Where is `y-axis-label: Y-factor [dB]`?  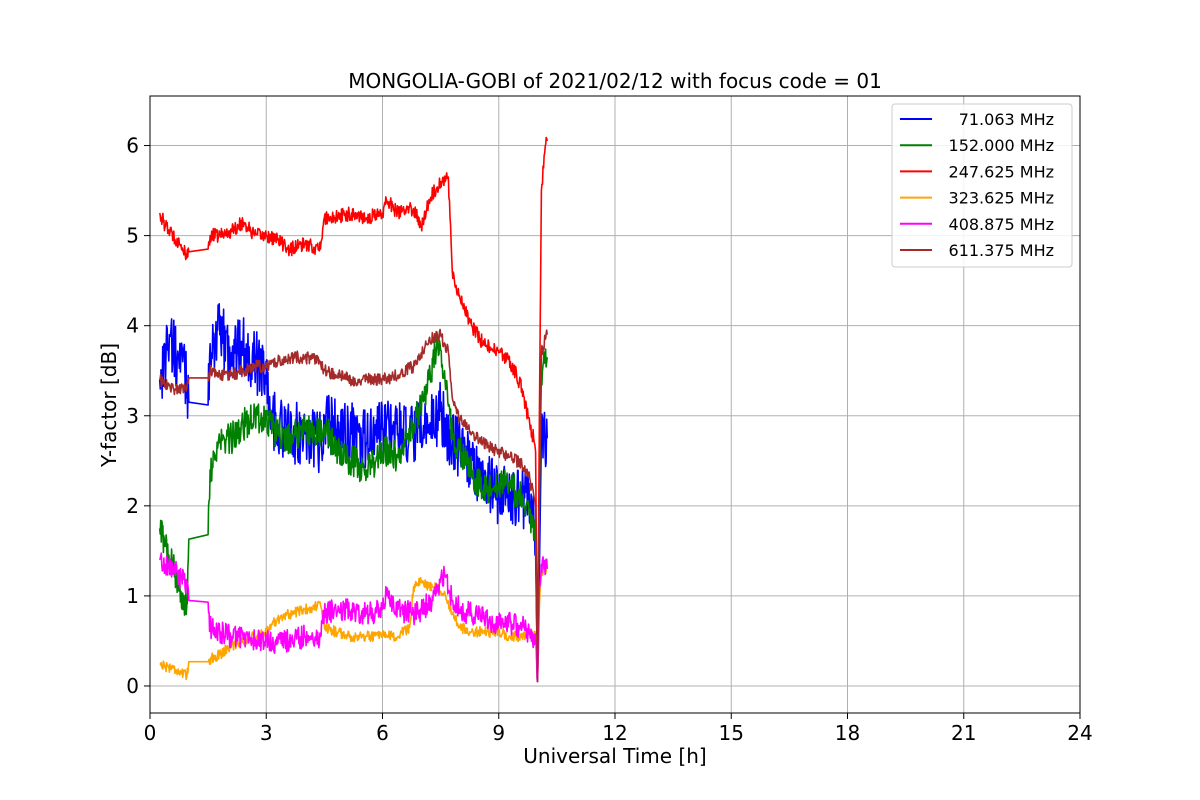
y-axis-label: Y-factor [dB] is located at coordinates (109, 405).